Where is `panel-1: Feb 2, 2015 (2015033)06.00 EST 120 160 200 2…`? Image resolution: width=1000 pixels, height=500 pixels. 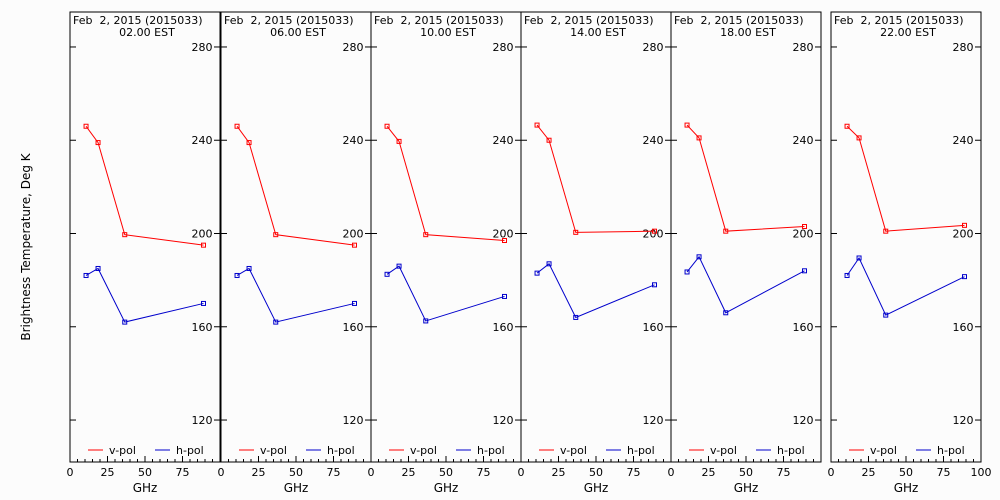
panel-1: Feb 2, 2015 (2015033)06.00 EST 120 160 200 2… is located at coordinates (295, 253).